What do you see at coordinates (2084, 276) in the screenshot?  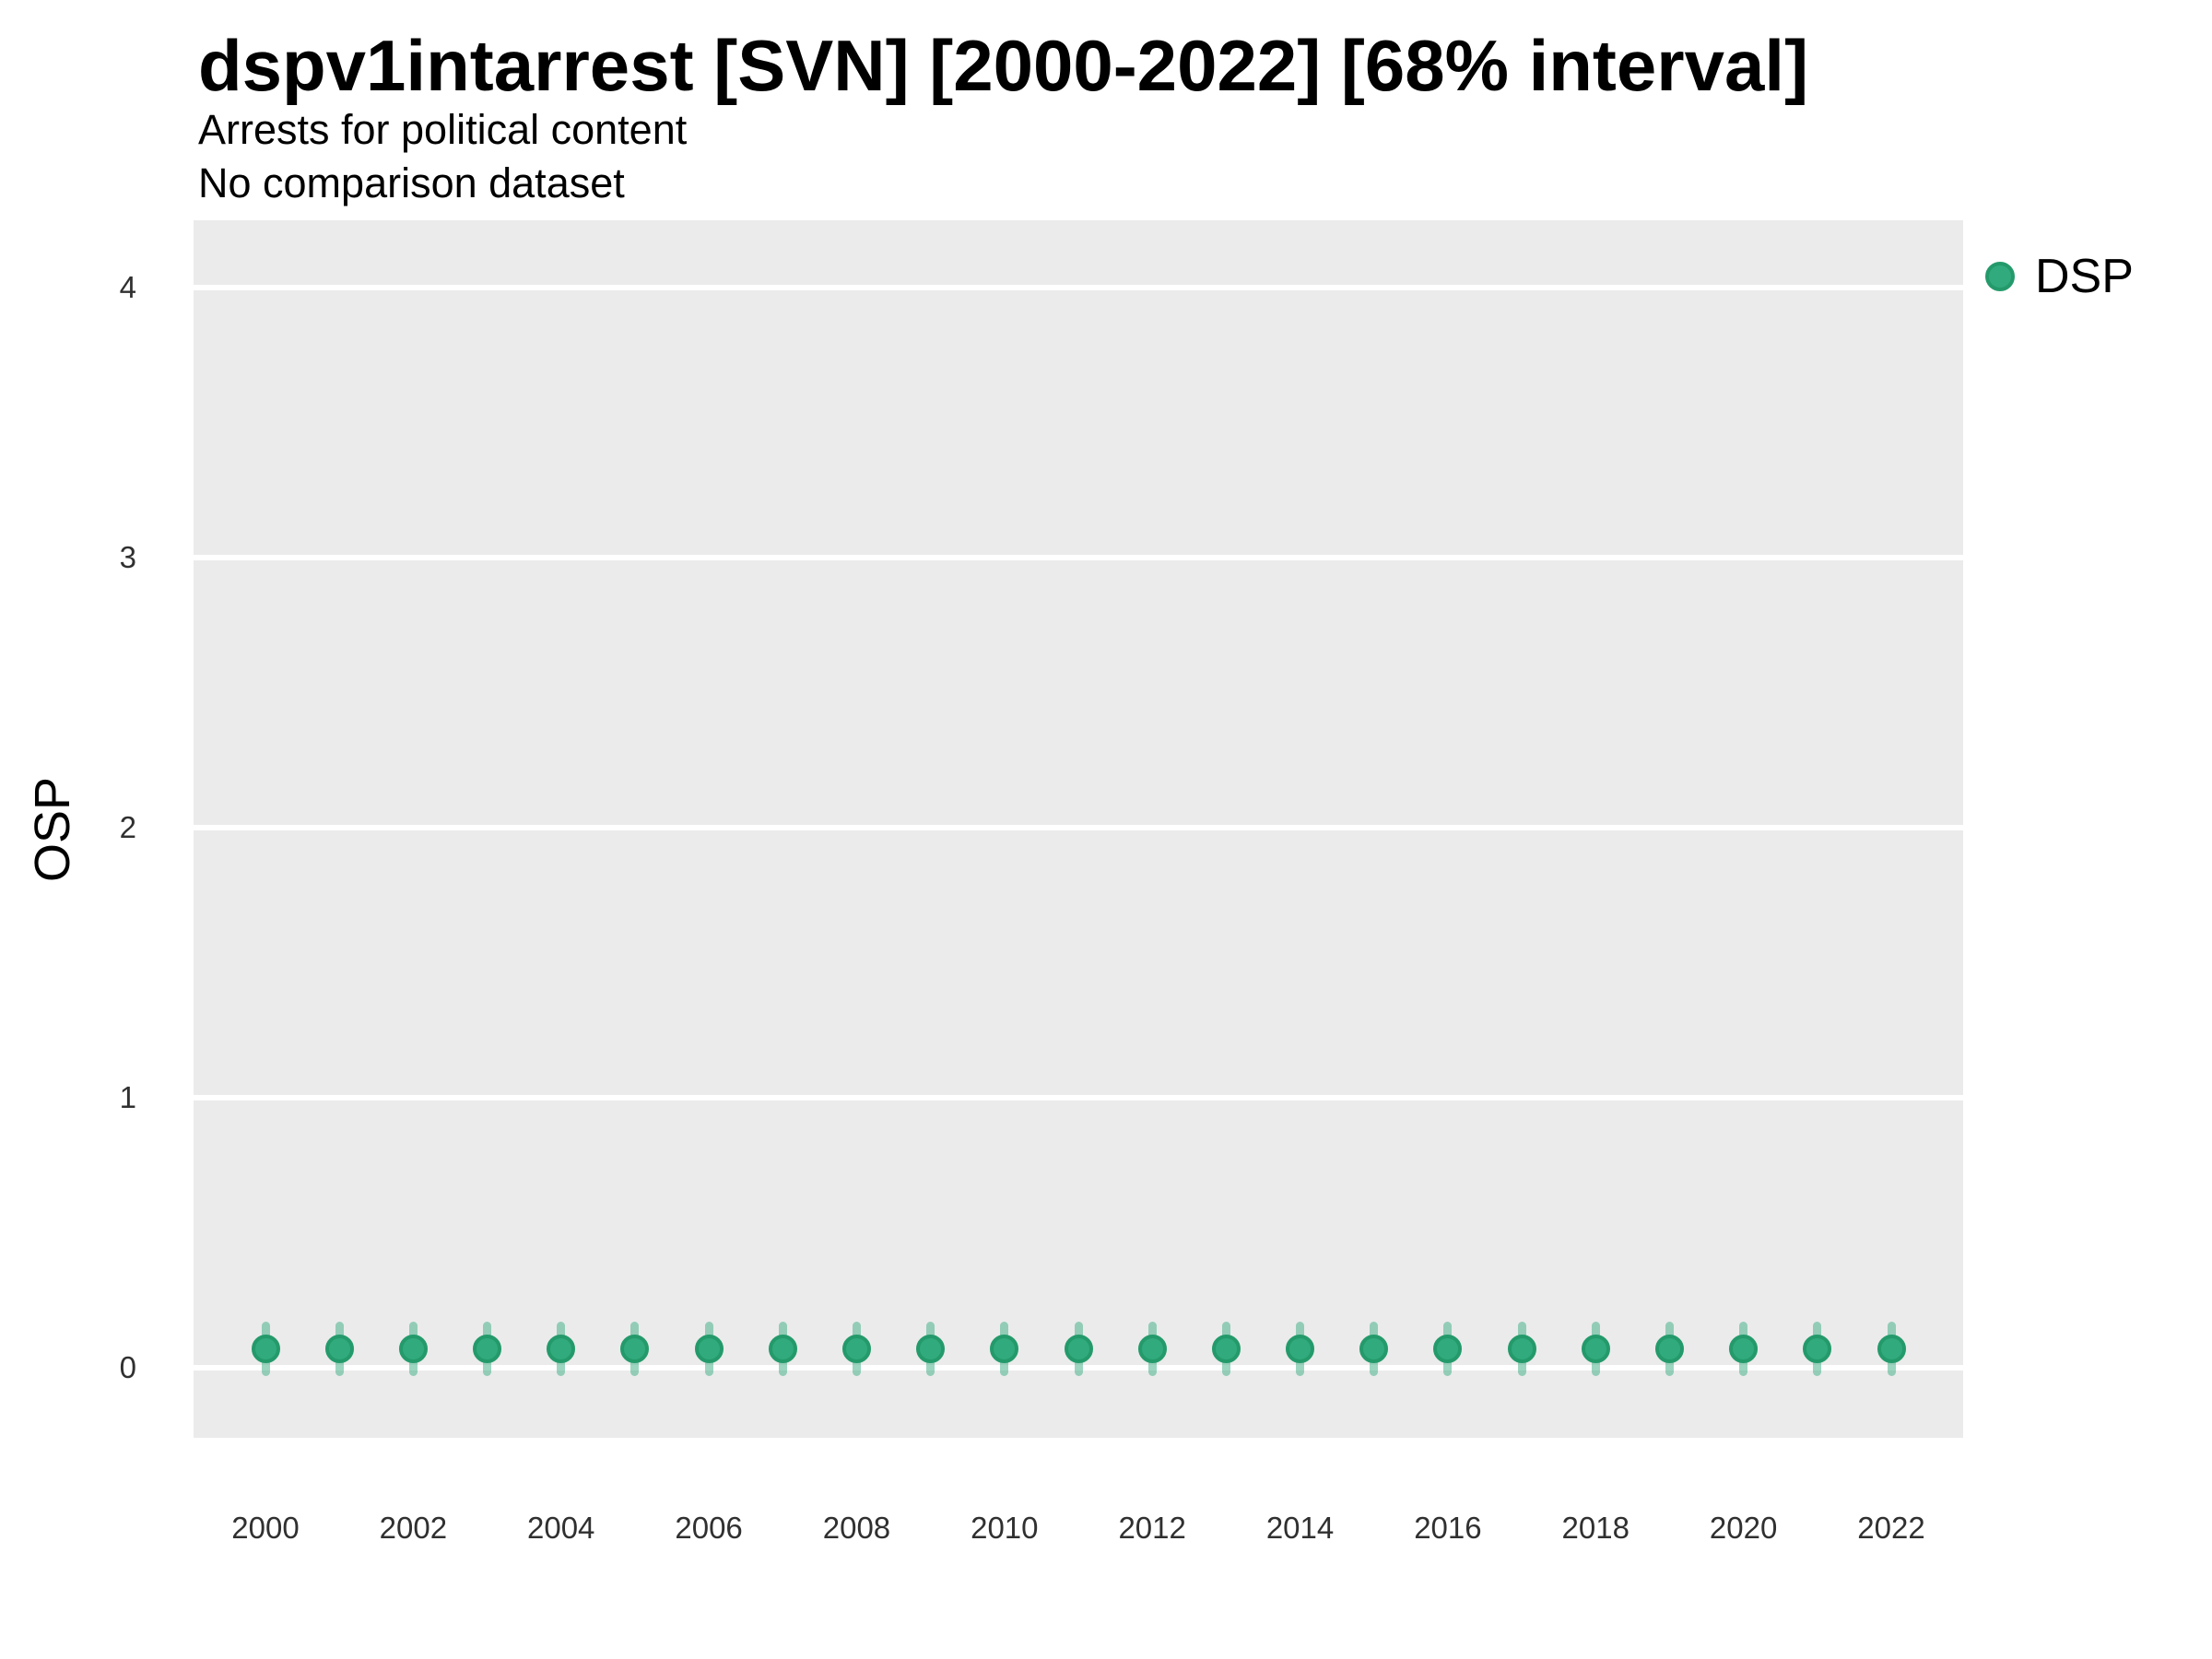 I see `legend-label: DSP` at bounding box center [2084, 276].